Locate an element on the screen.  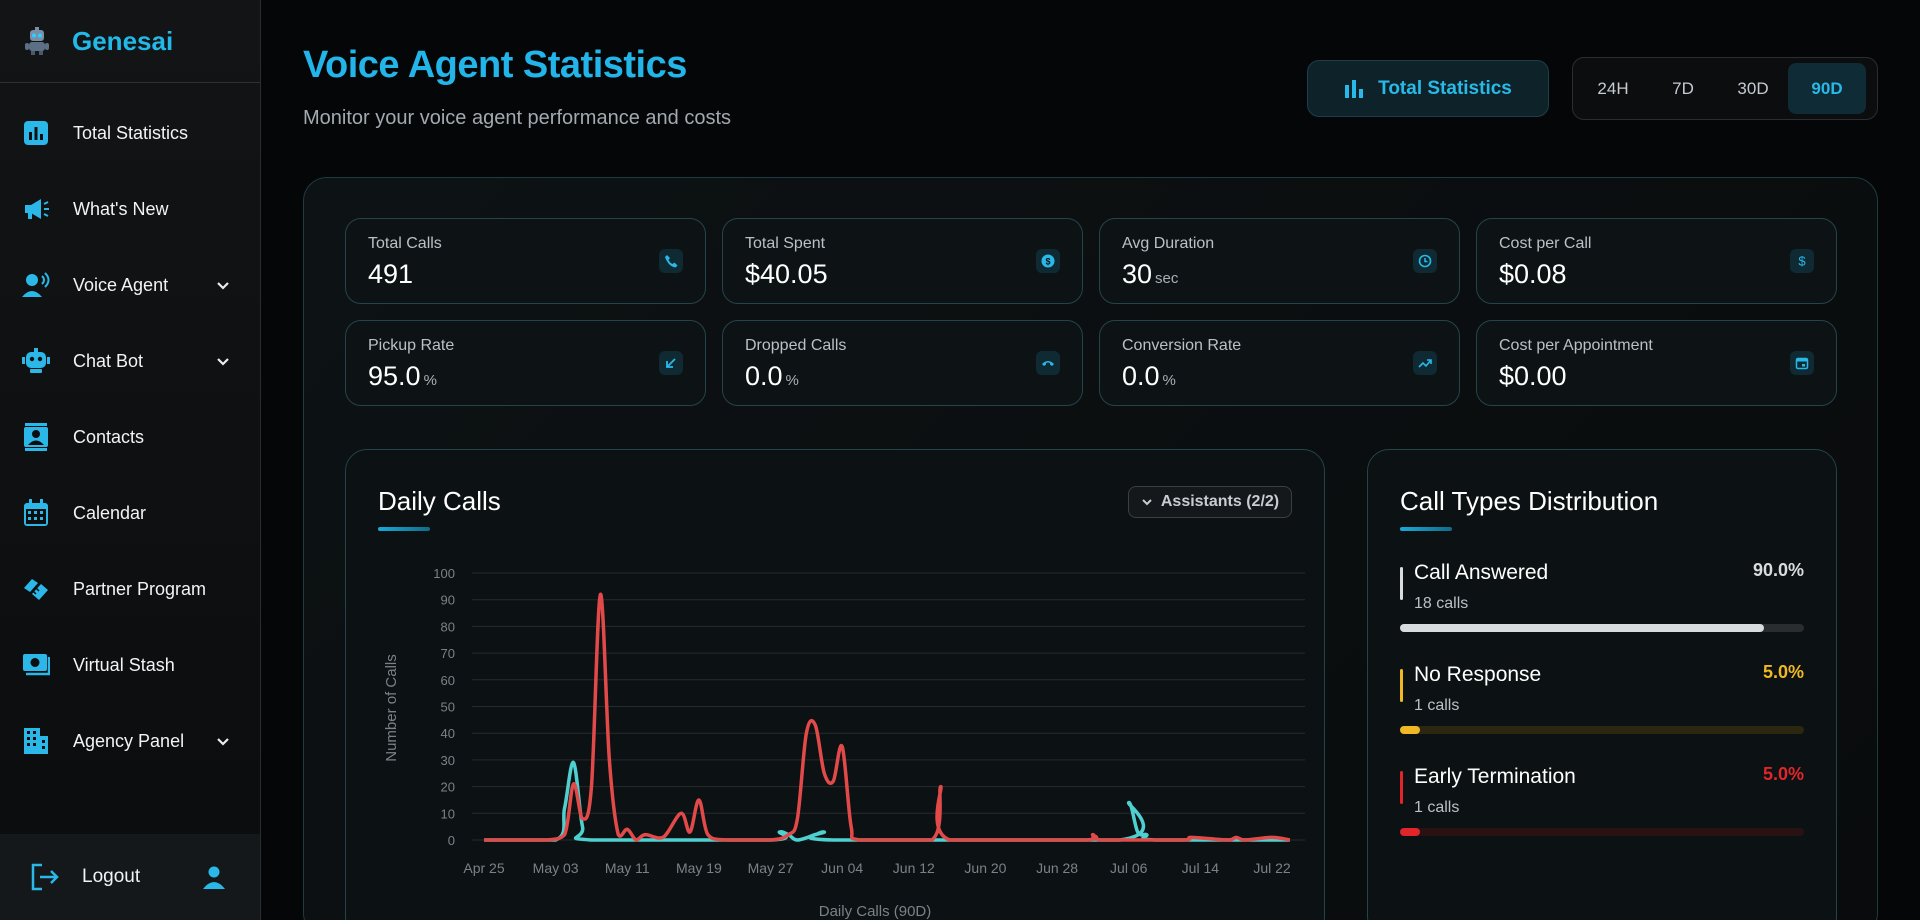
time-range-selector: 24H 7D 30D 90D is located at coordinates (1725, 88).